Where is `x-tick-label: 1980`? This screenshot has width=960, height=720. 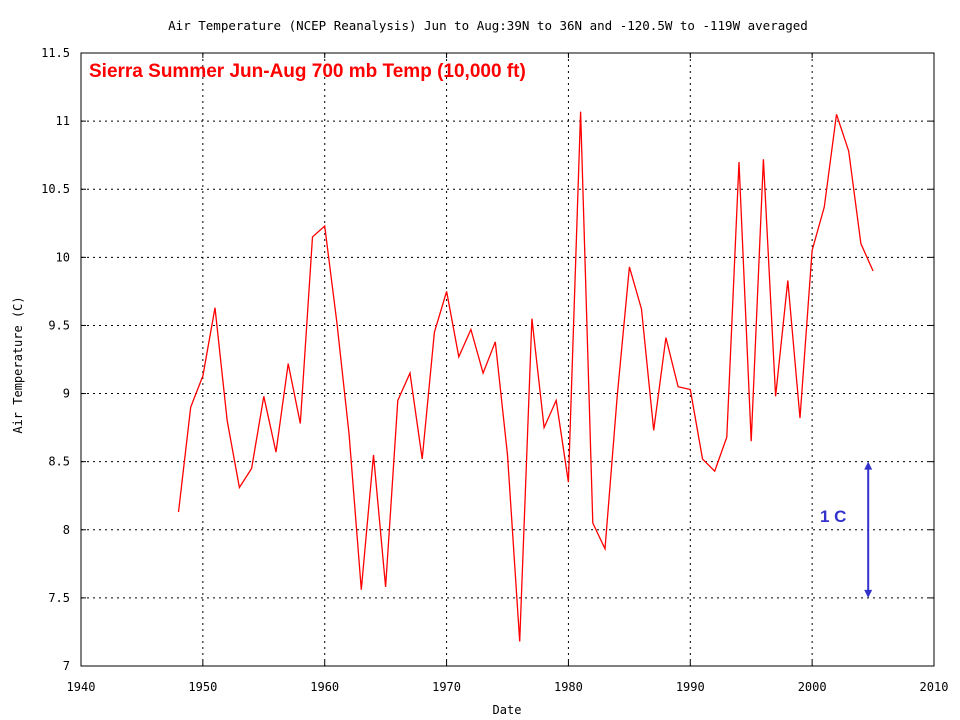 x-tick-label: 1980 is located at coordinates (568, 687).